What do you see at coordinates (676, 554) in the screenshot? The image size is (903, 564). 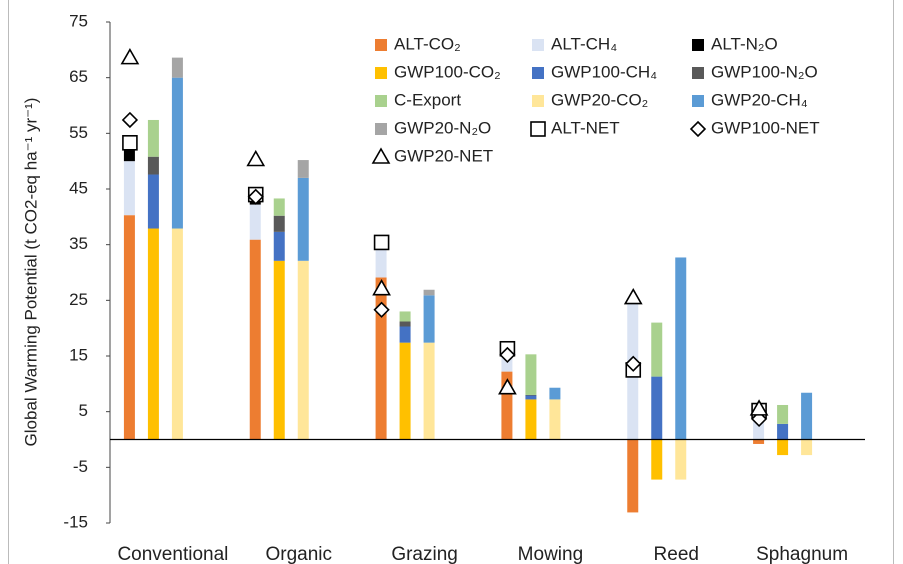 I see `x-tick-label: Reed` at bounding box center [676, 554].